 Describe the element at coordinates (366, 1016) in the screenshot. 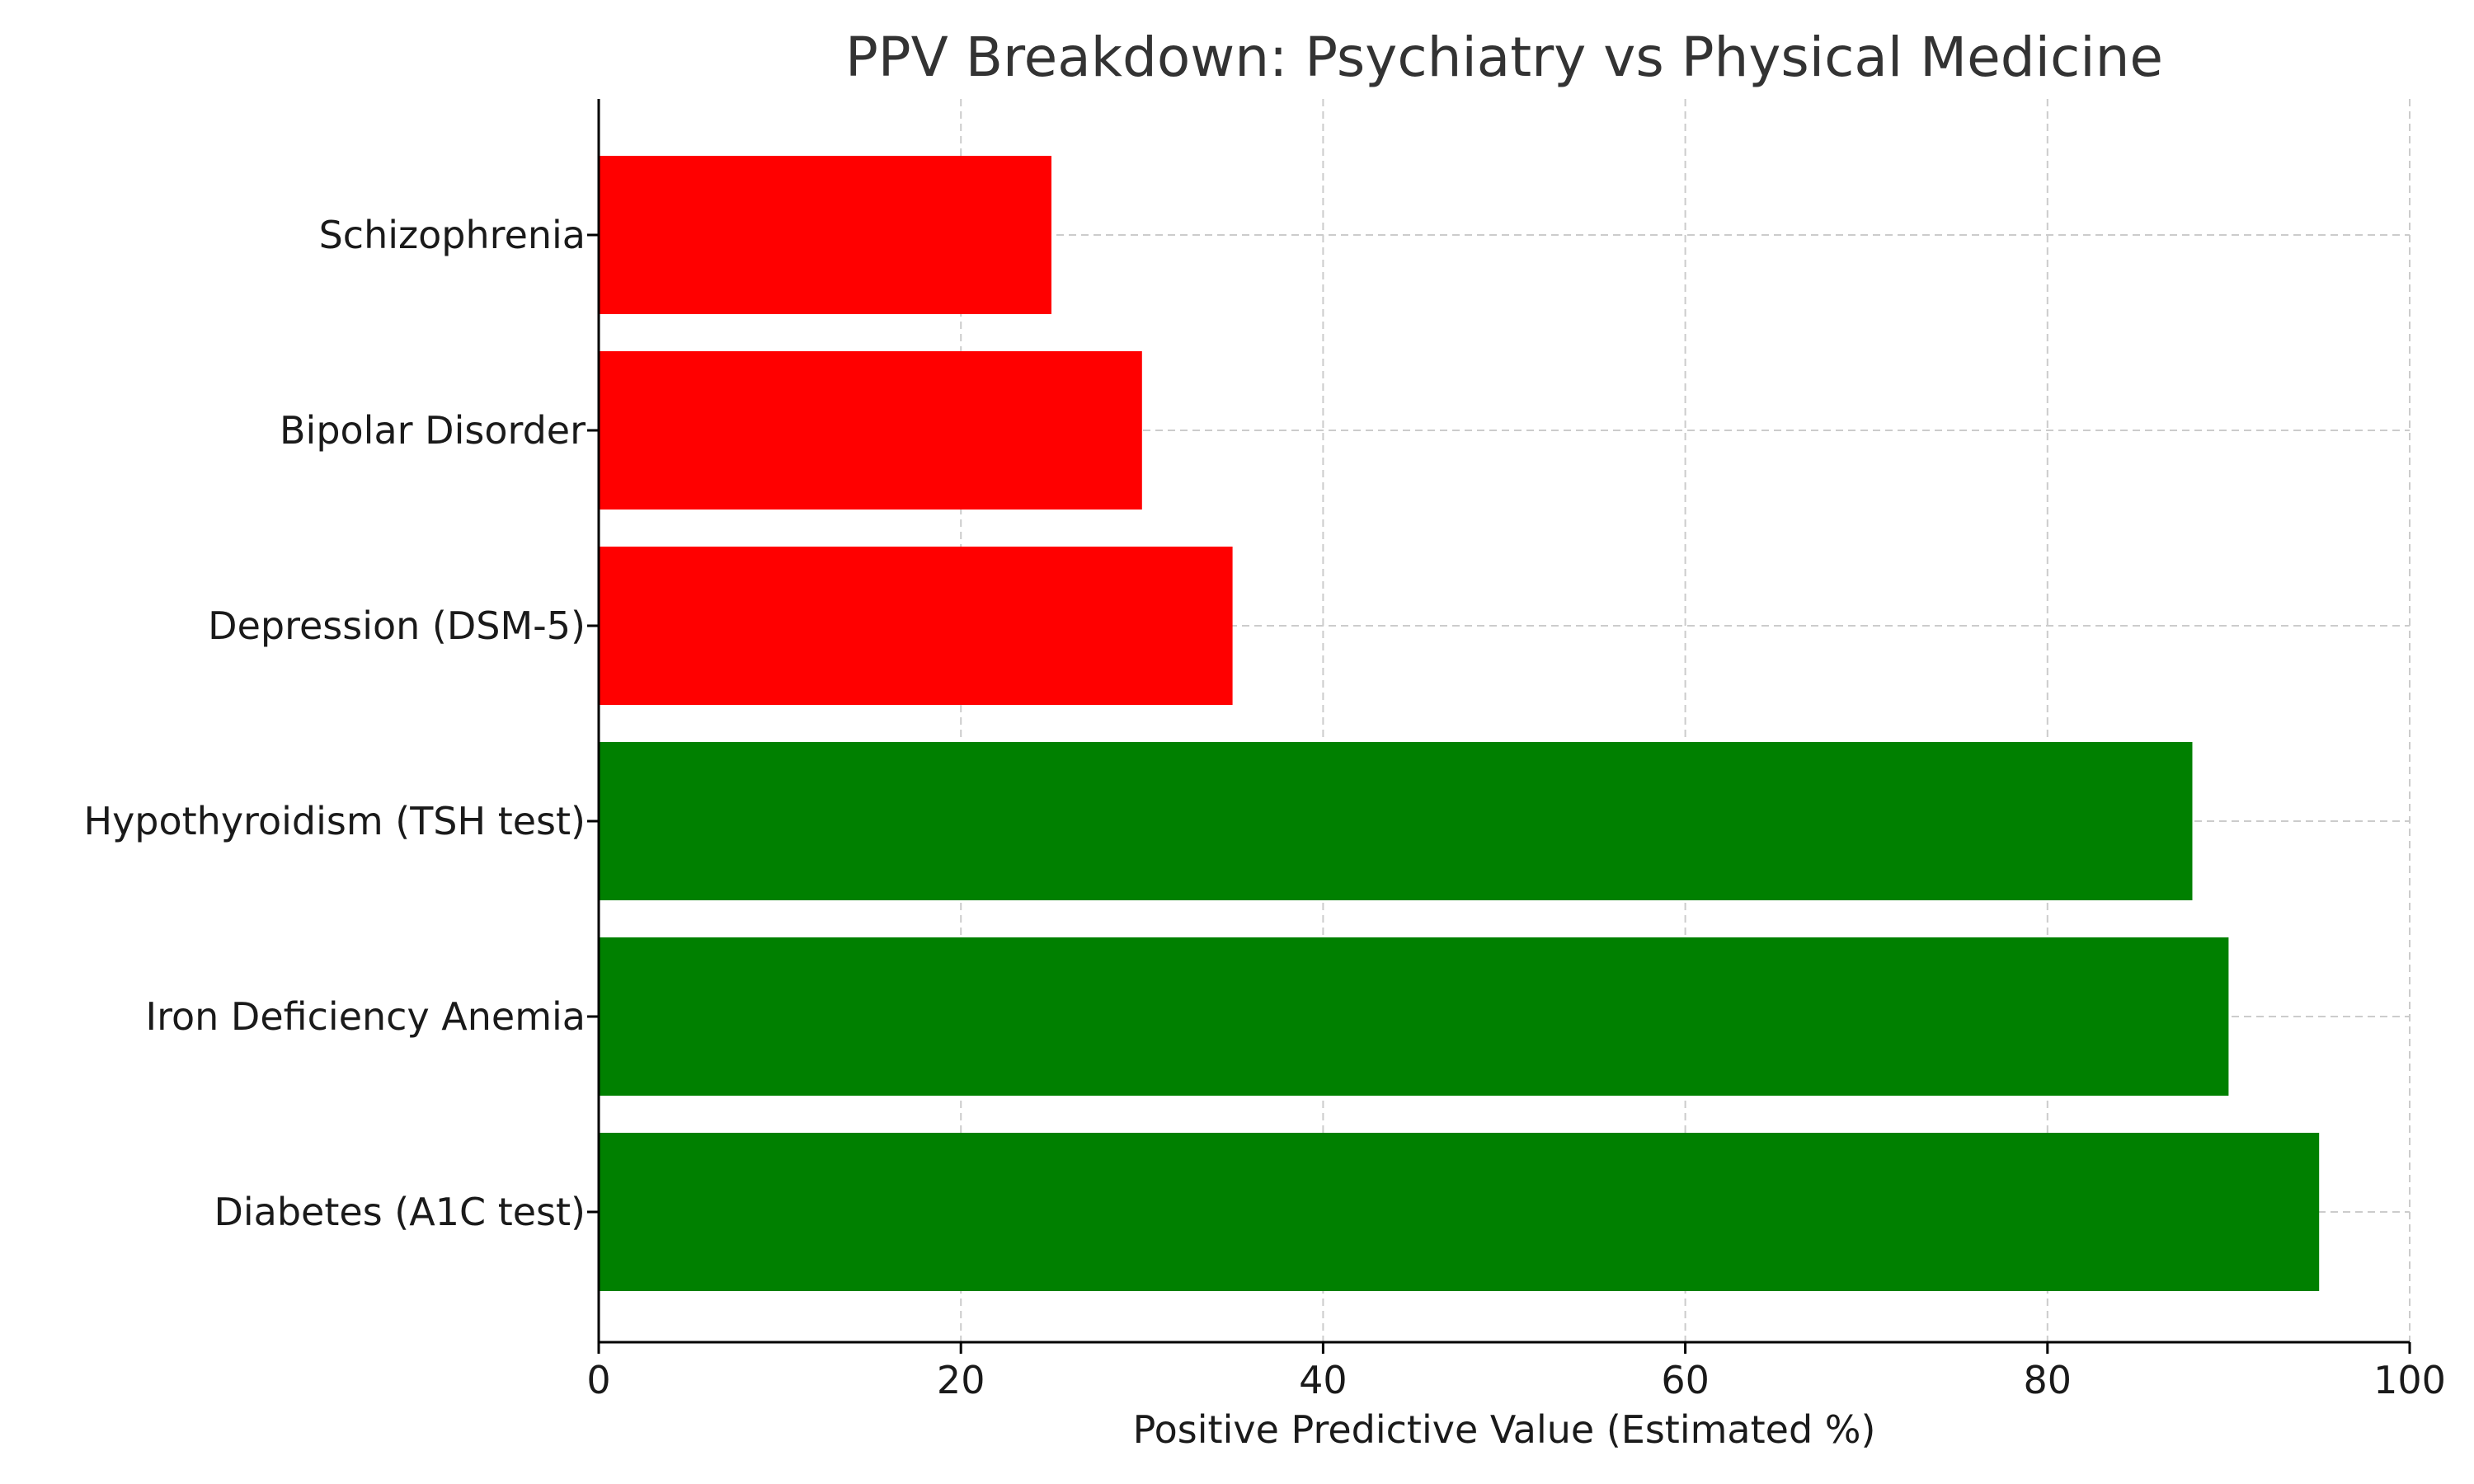

I see `y-tick-label: Iron Deficiency Anemia` at that location.